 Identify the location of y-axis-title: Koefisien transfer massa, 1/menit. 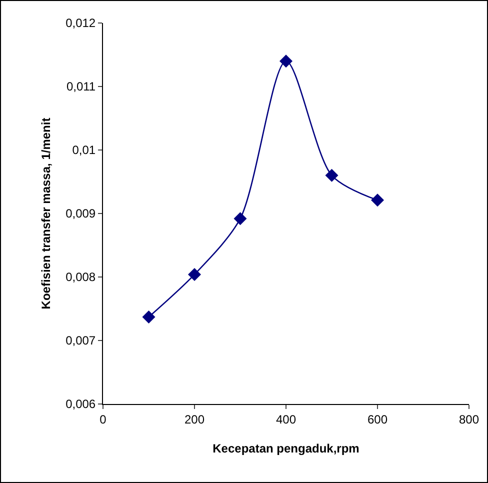
(45, 214).